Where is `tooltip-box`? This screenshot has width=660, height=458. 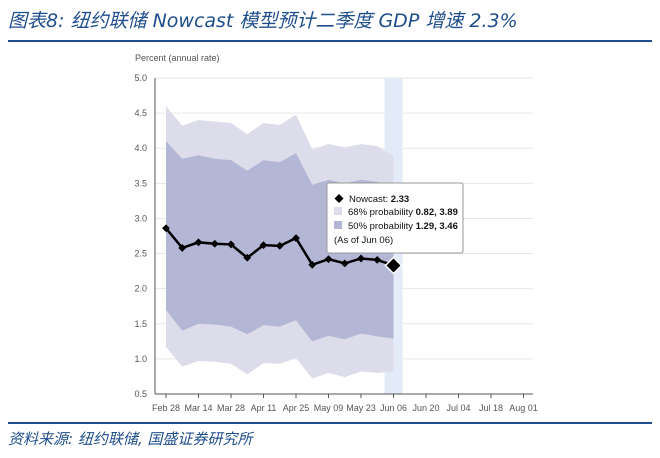
tooltip-box is located at coordinates (395, 218).